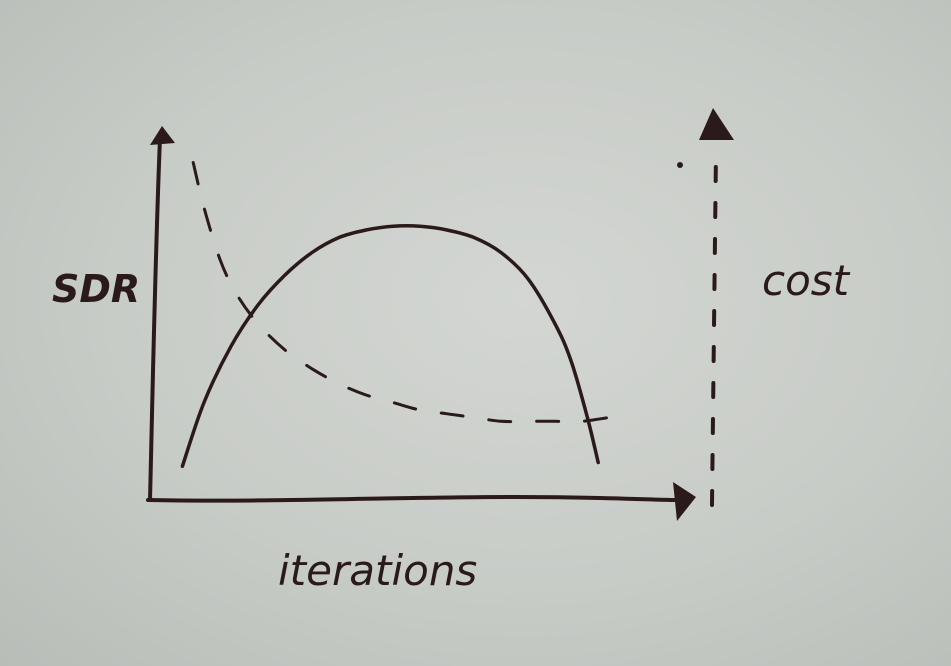 This screenshot has height=666, width=951. I want to click on y-axis-arrowhead, so click(162, 135).